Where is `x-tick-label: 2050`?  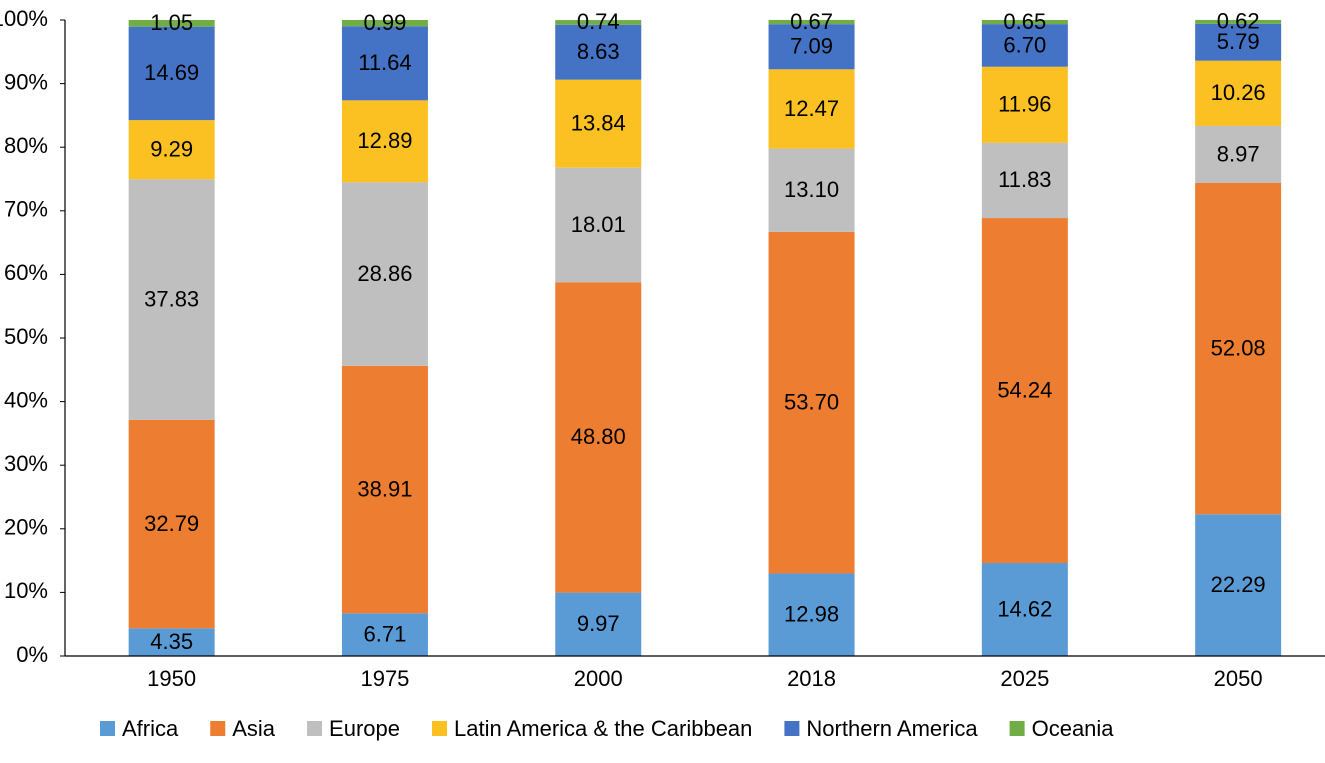
x-tick-label: 2050 is located at coordinates (1238, 678).